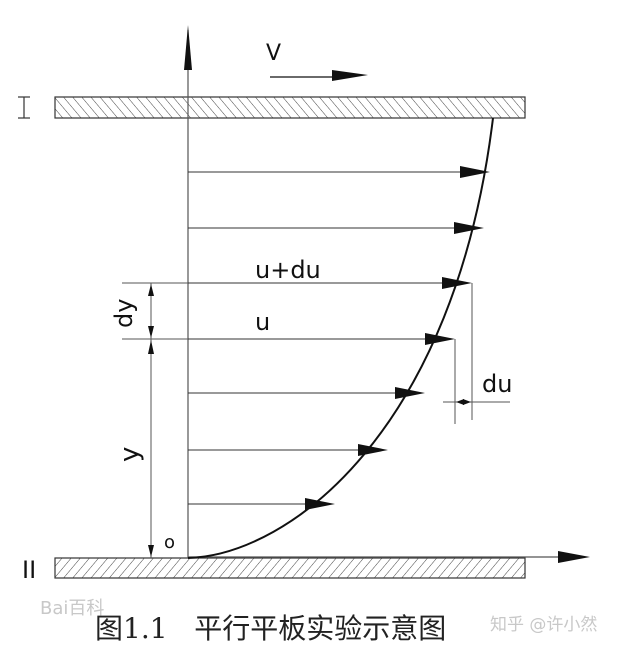 The height and width of the screenshot is (651, 633). Describe the element at coordinates (288, 270) in the screenshot. I see `u-plus-du-label: u+du` at that location.